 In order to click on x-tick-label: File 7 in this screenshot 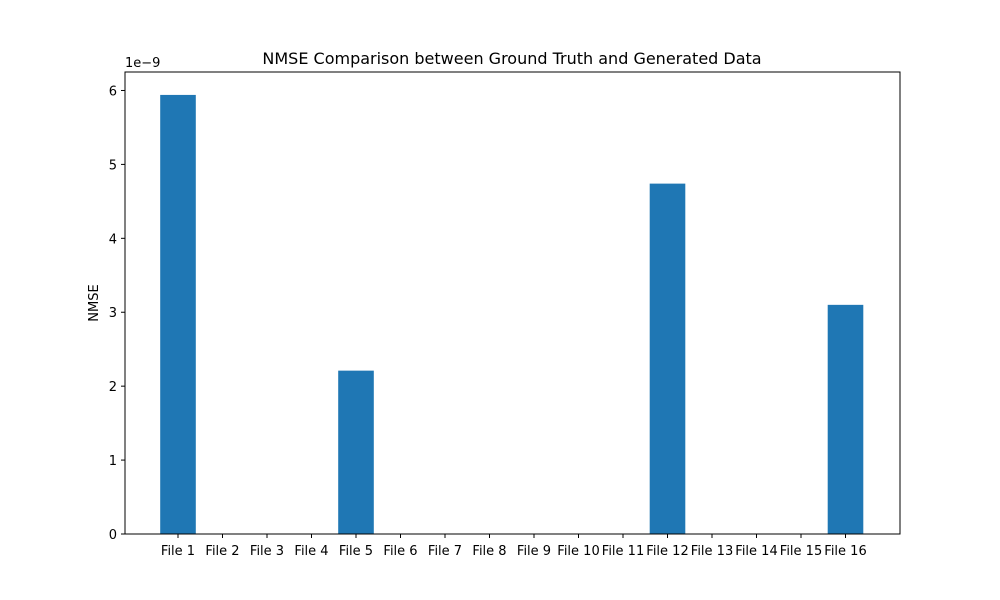, I will do `click(445, 551)`.